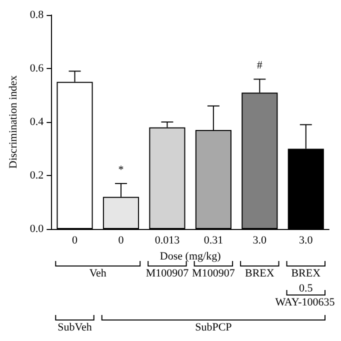  I want to click on text: Veh, so click(98, 274).